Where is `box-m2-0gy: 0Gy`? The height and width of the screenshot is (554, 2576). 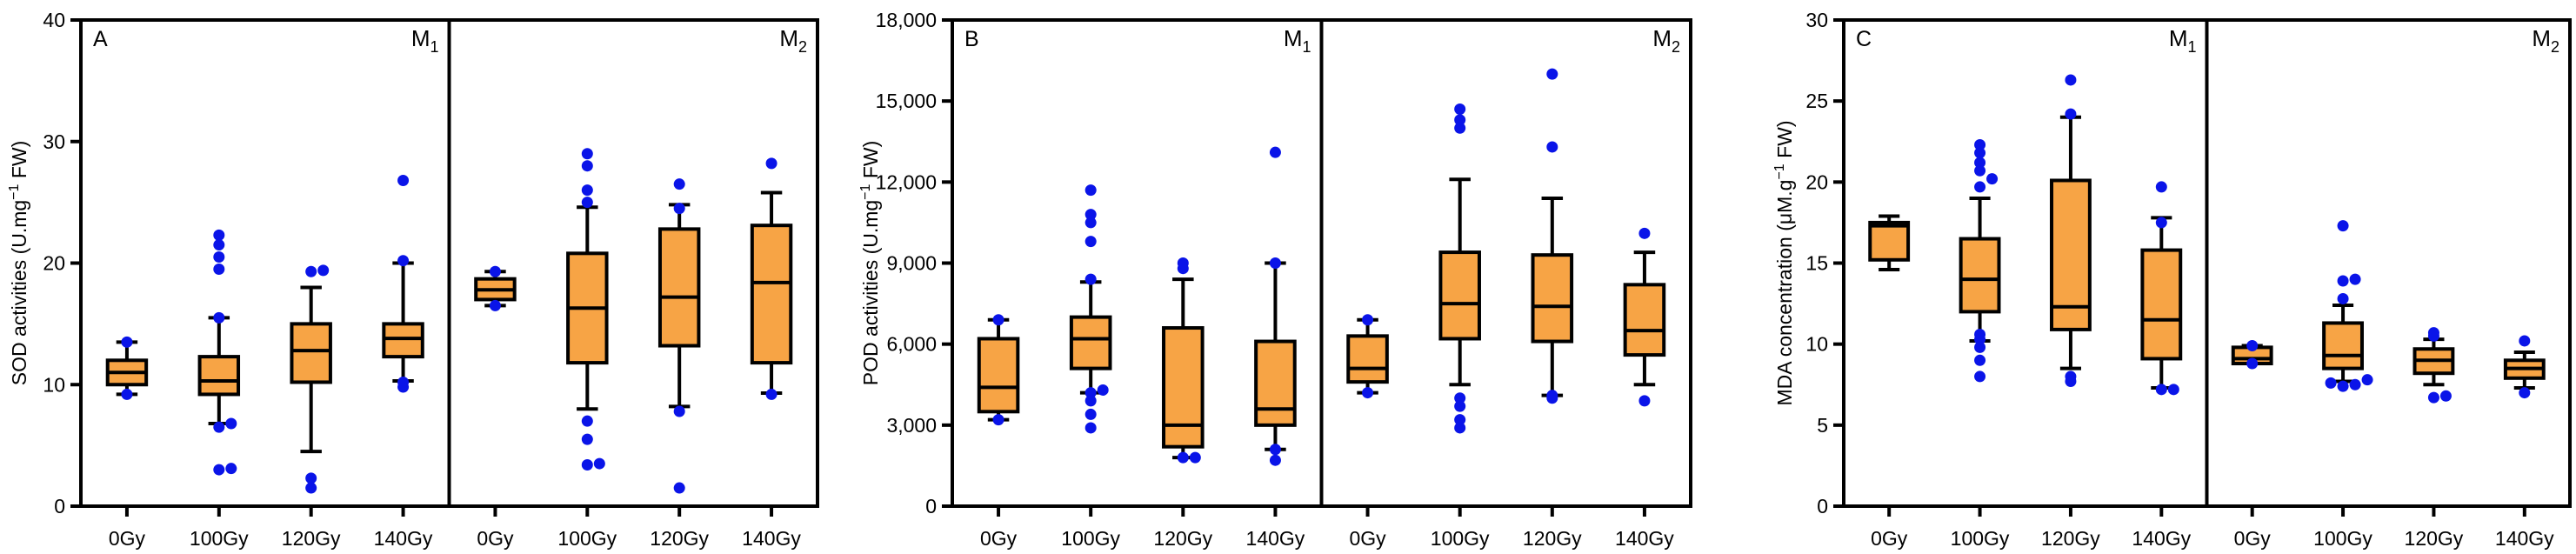
box-m2-0gy: 0Gy is located at coordinates (2252, 445).